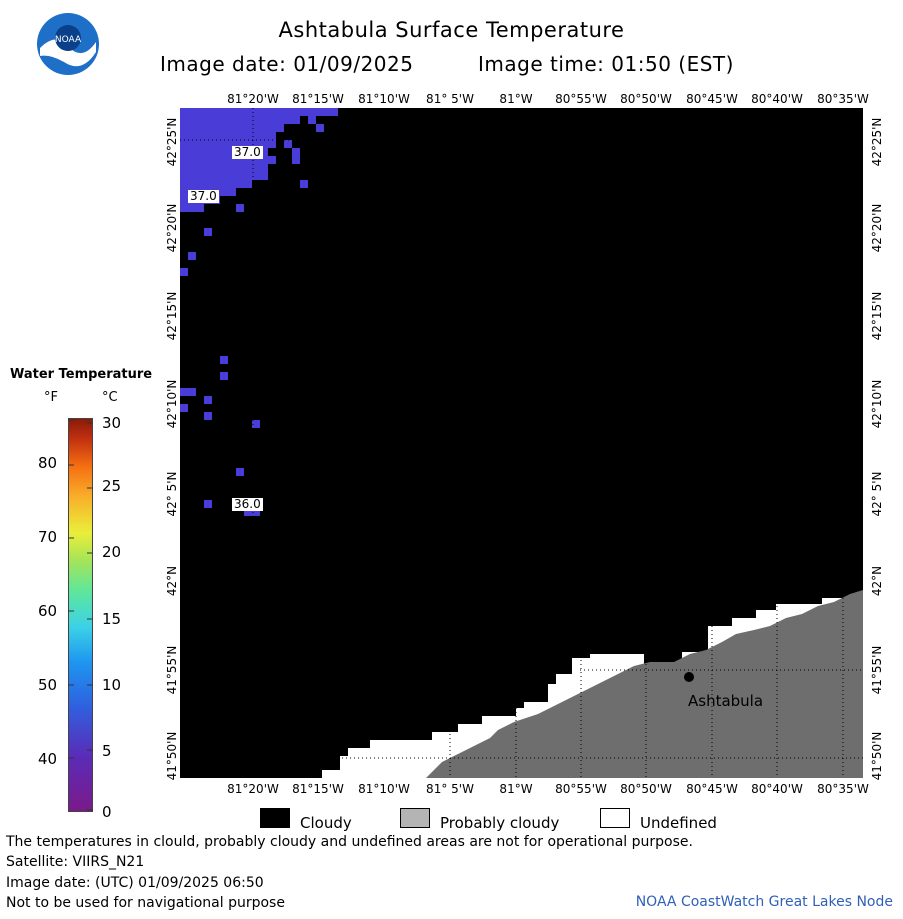 The height and width of the screenshot is (919, 903). Describe the element at coordinates (48, 463) in the screenshot. I see `legend-f-tick: 80` at that location.